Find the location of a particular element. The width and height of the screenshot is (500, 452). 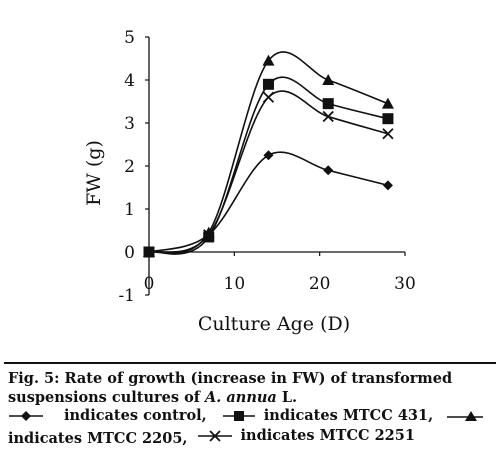

legend-item-mtcc-2251: indicates MTCC 2251 is located at coordinates (306, 435).